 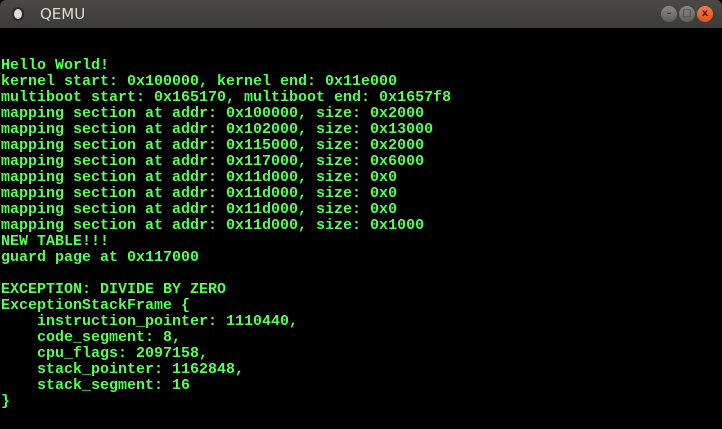 What do you see at coordinates (150, 321) in the screenshot?
I see `console-line: instruction_pointer: 1110440,` at bounding box center [150, 321].